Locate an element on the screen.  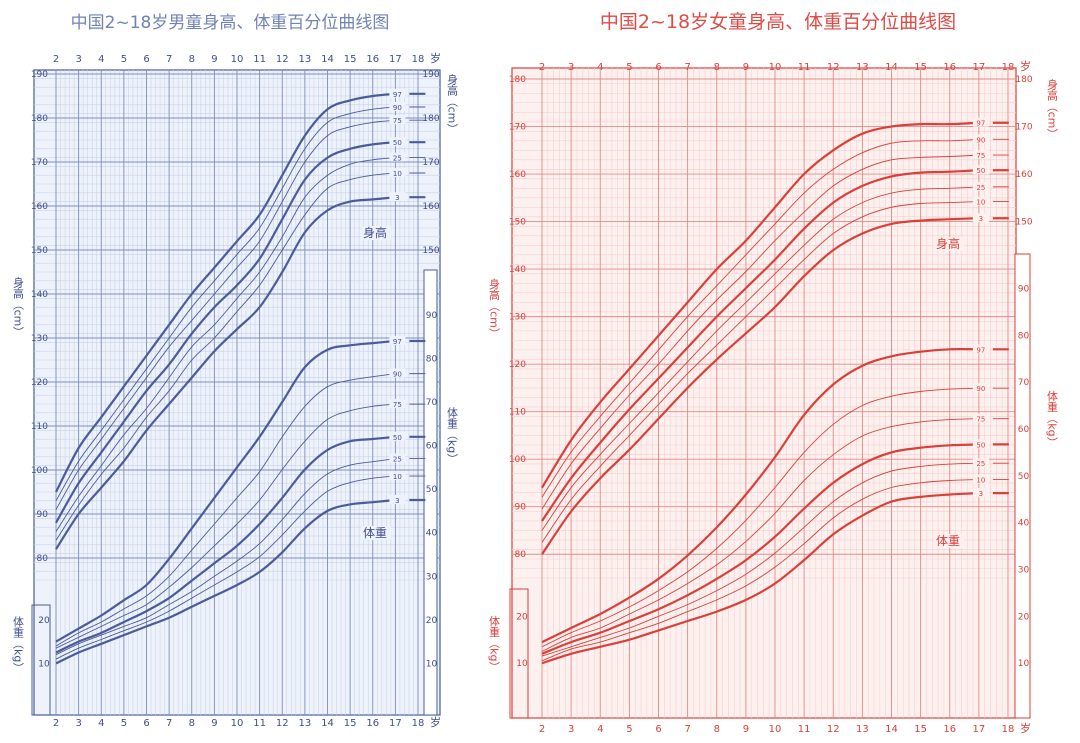
weight-y-tick-left: 20 is located at coordinates (522, 617).